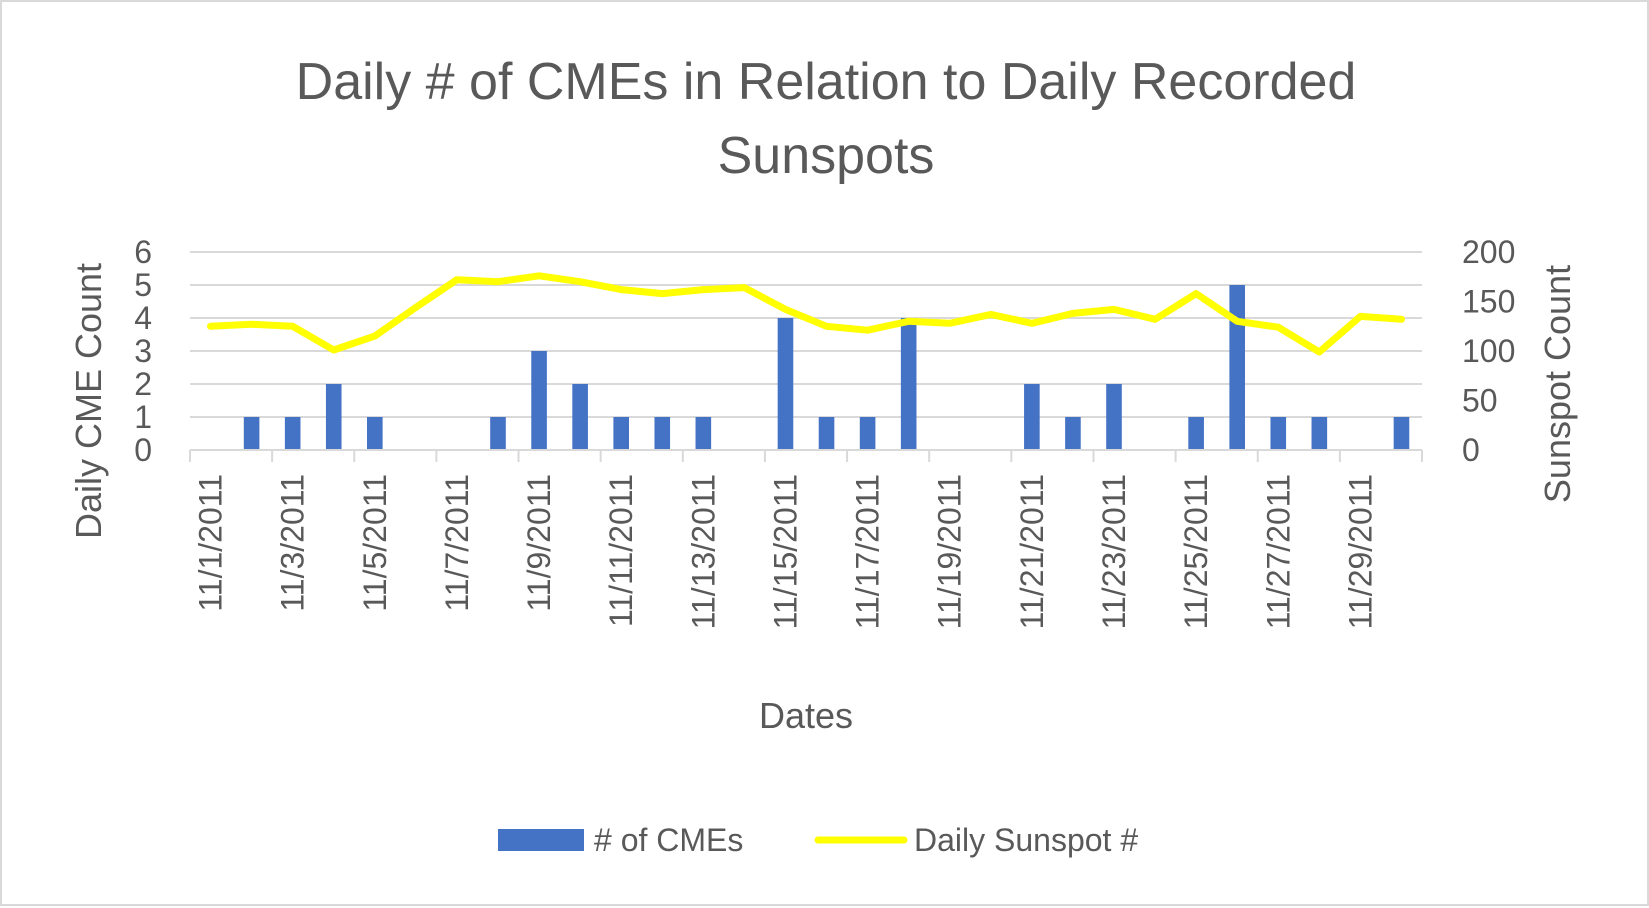  Describe the element at coordinates (1114, 551) in the screenshot. I see `x-tick-label: 11/23/2011` at that location.